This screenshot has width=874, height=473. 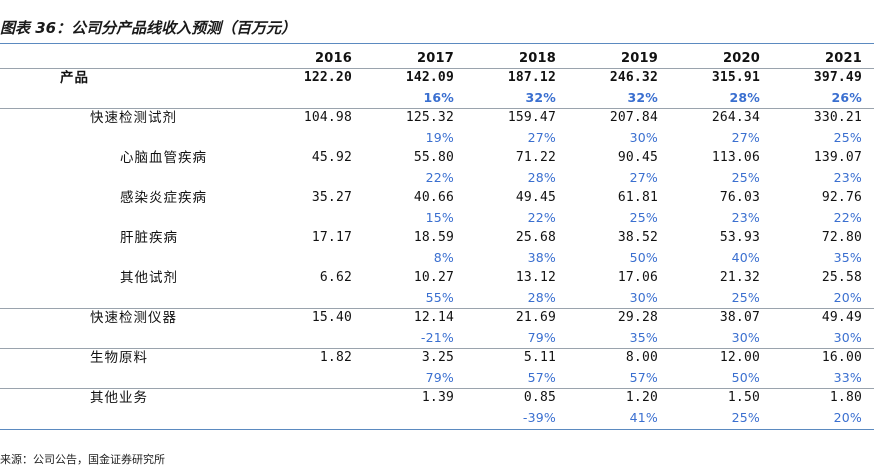 I want to click on value-cell: 49.45, so click(x=535, y=197).